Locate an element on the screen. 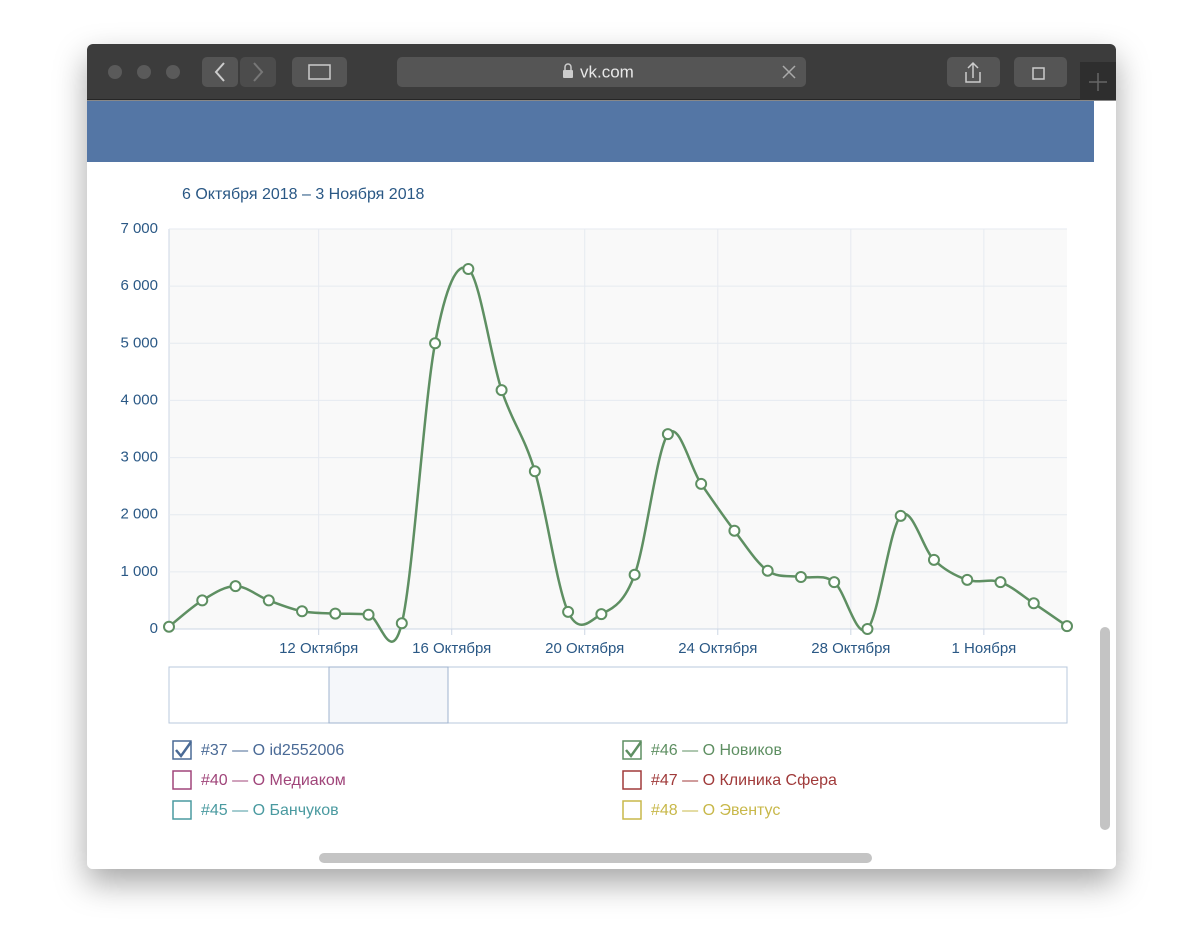 This screenshot has height=933, width=1200. chart-subtitle: 6 Октября 2018 – 3 Ноября 2018 is located at coordinates (303, 194).